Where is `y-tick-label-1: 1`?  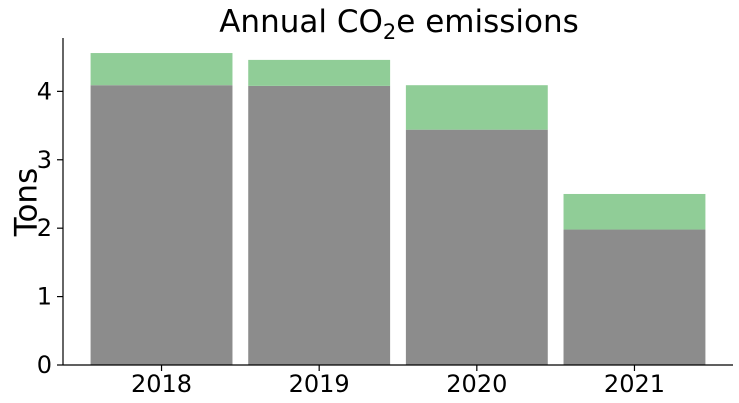 y-tick-label-1: 1 is located at coordinates (44, 297).